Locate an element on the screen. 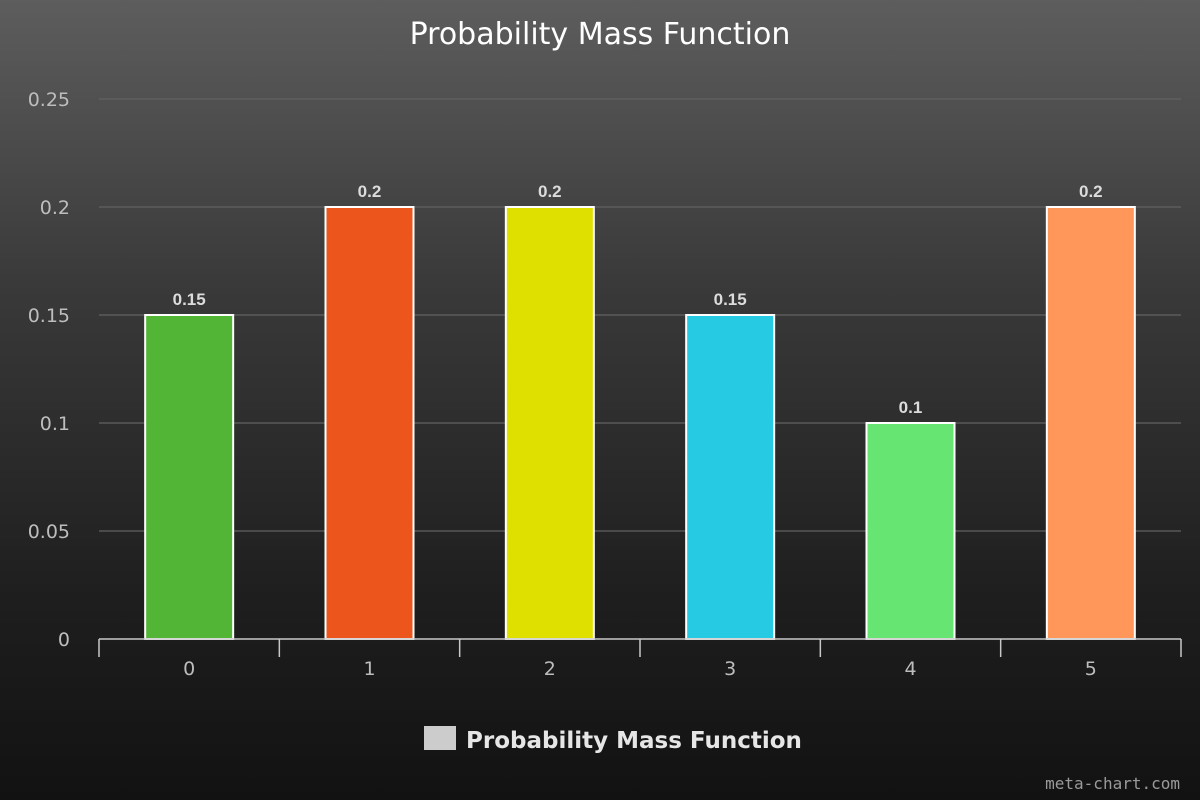 This screenshot has width=1200, height=800. legend: Probability Mass Function is located at coordinates (613, 740).